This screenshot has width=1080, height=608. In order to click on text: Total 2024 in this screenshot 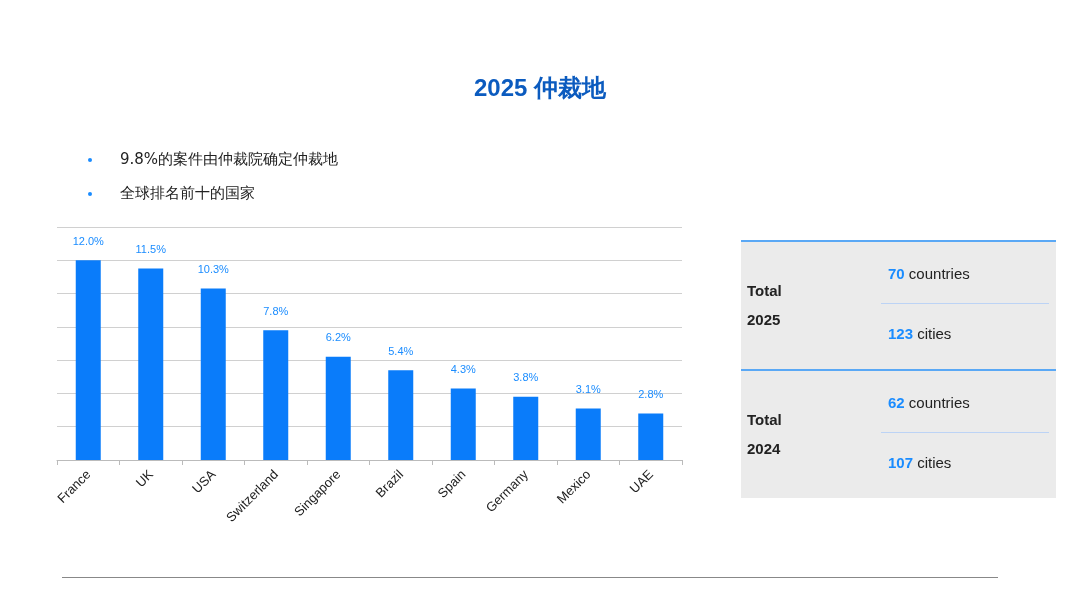, I will do `click(765, 434)`.